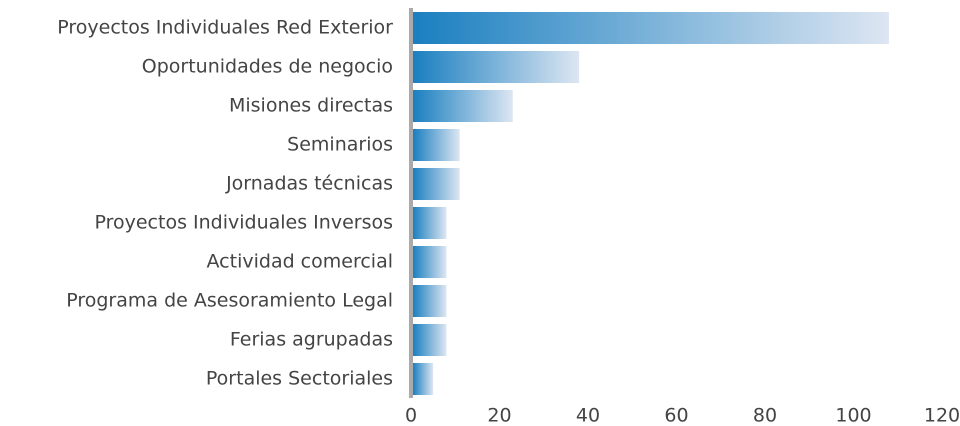  I want to click on y-tick-label: Misiones directas, so click(311, 106).